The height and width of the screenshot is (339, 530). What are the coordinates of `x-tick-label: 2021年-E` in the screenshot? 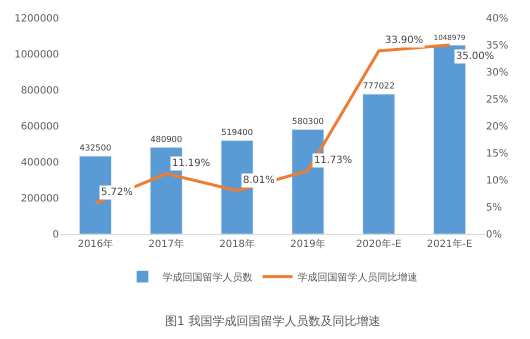 It's located at (449, 244).